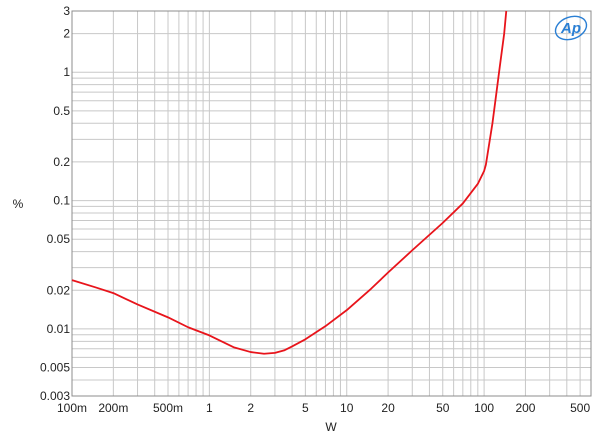 This screenshot has height=438, width=600. What do you see at coordinates (305, 408) in the screenshot?
I see `x-tick-label: 5` at bounding box center [305, 408].